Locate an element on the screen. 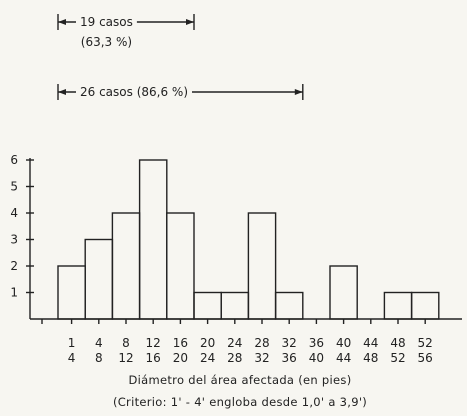  x-tick-label-low: 40 is located at coordinates (343, 343).